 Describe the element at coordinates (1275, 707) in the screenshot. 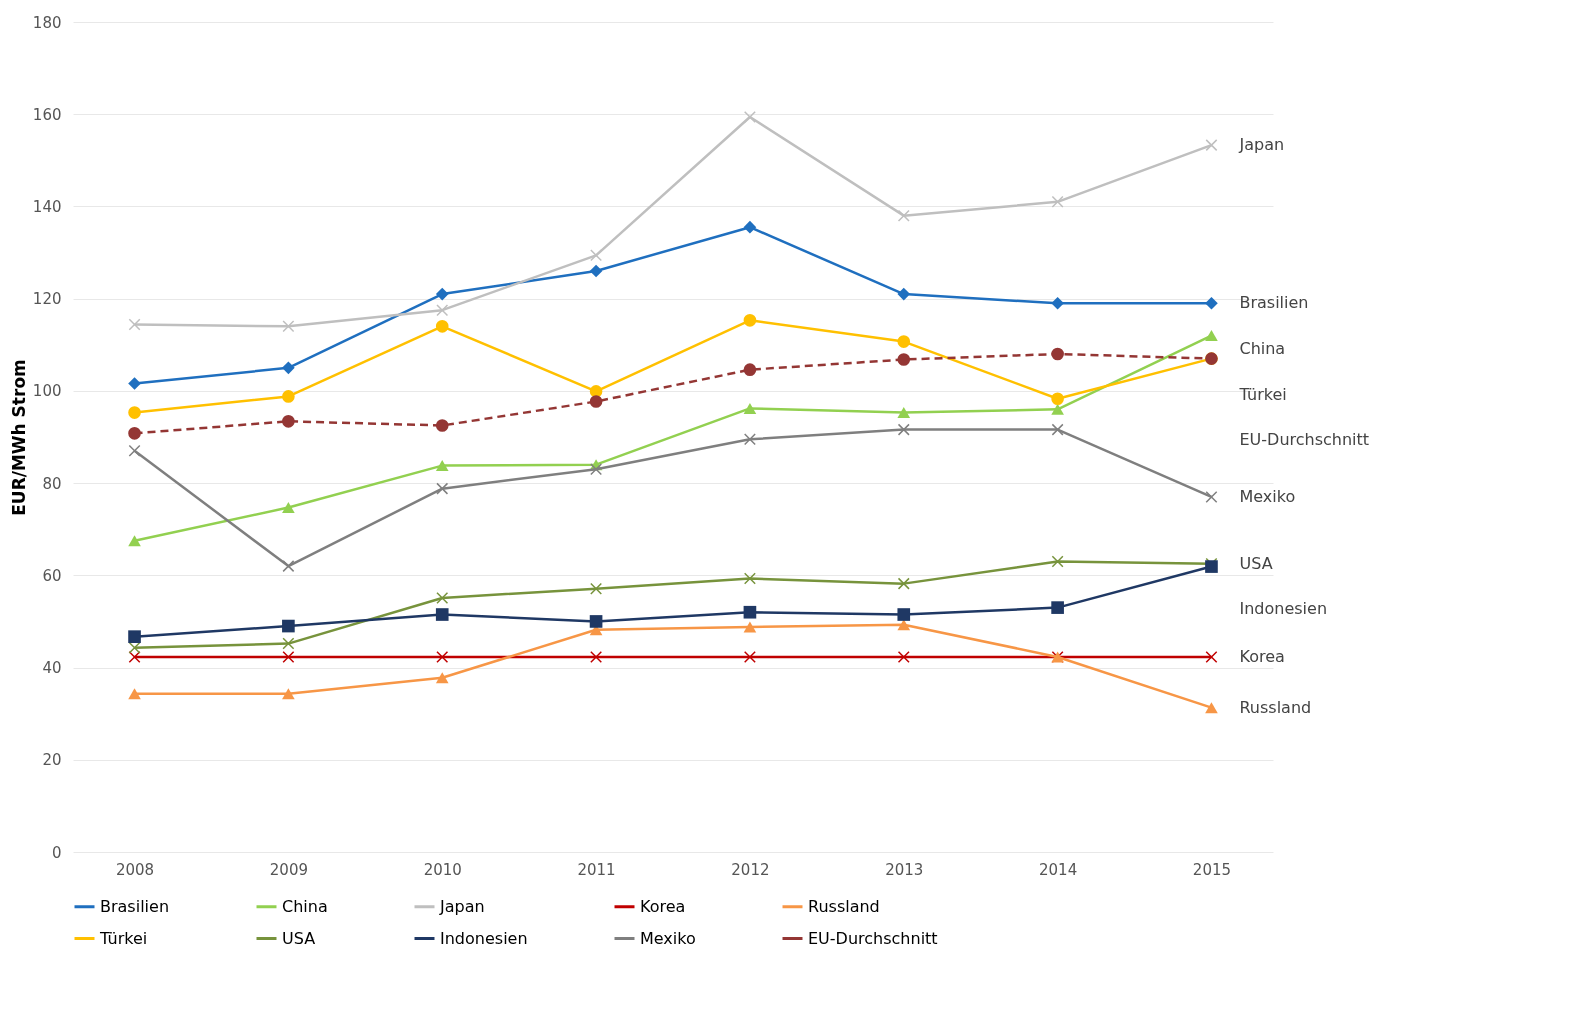

I see `text: Russland` at that location.